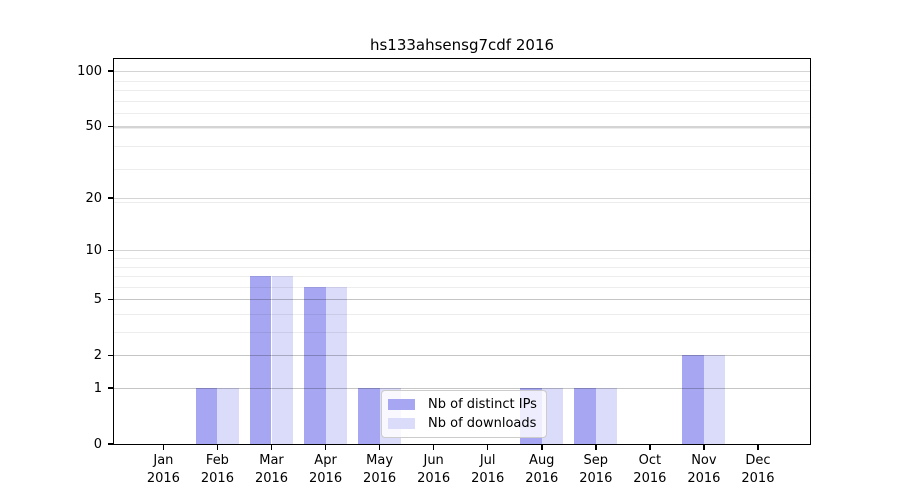 Image resolution: width=900 pixels, height=500 pixels. What do you see at coordinates (758, 447) in the screenshot?
I see `x-tick-dec` at bounding box center [758, 447].